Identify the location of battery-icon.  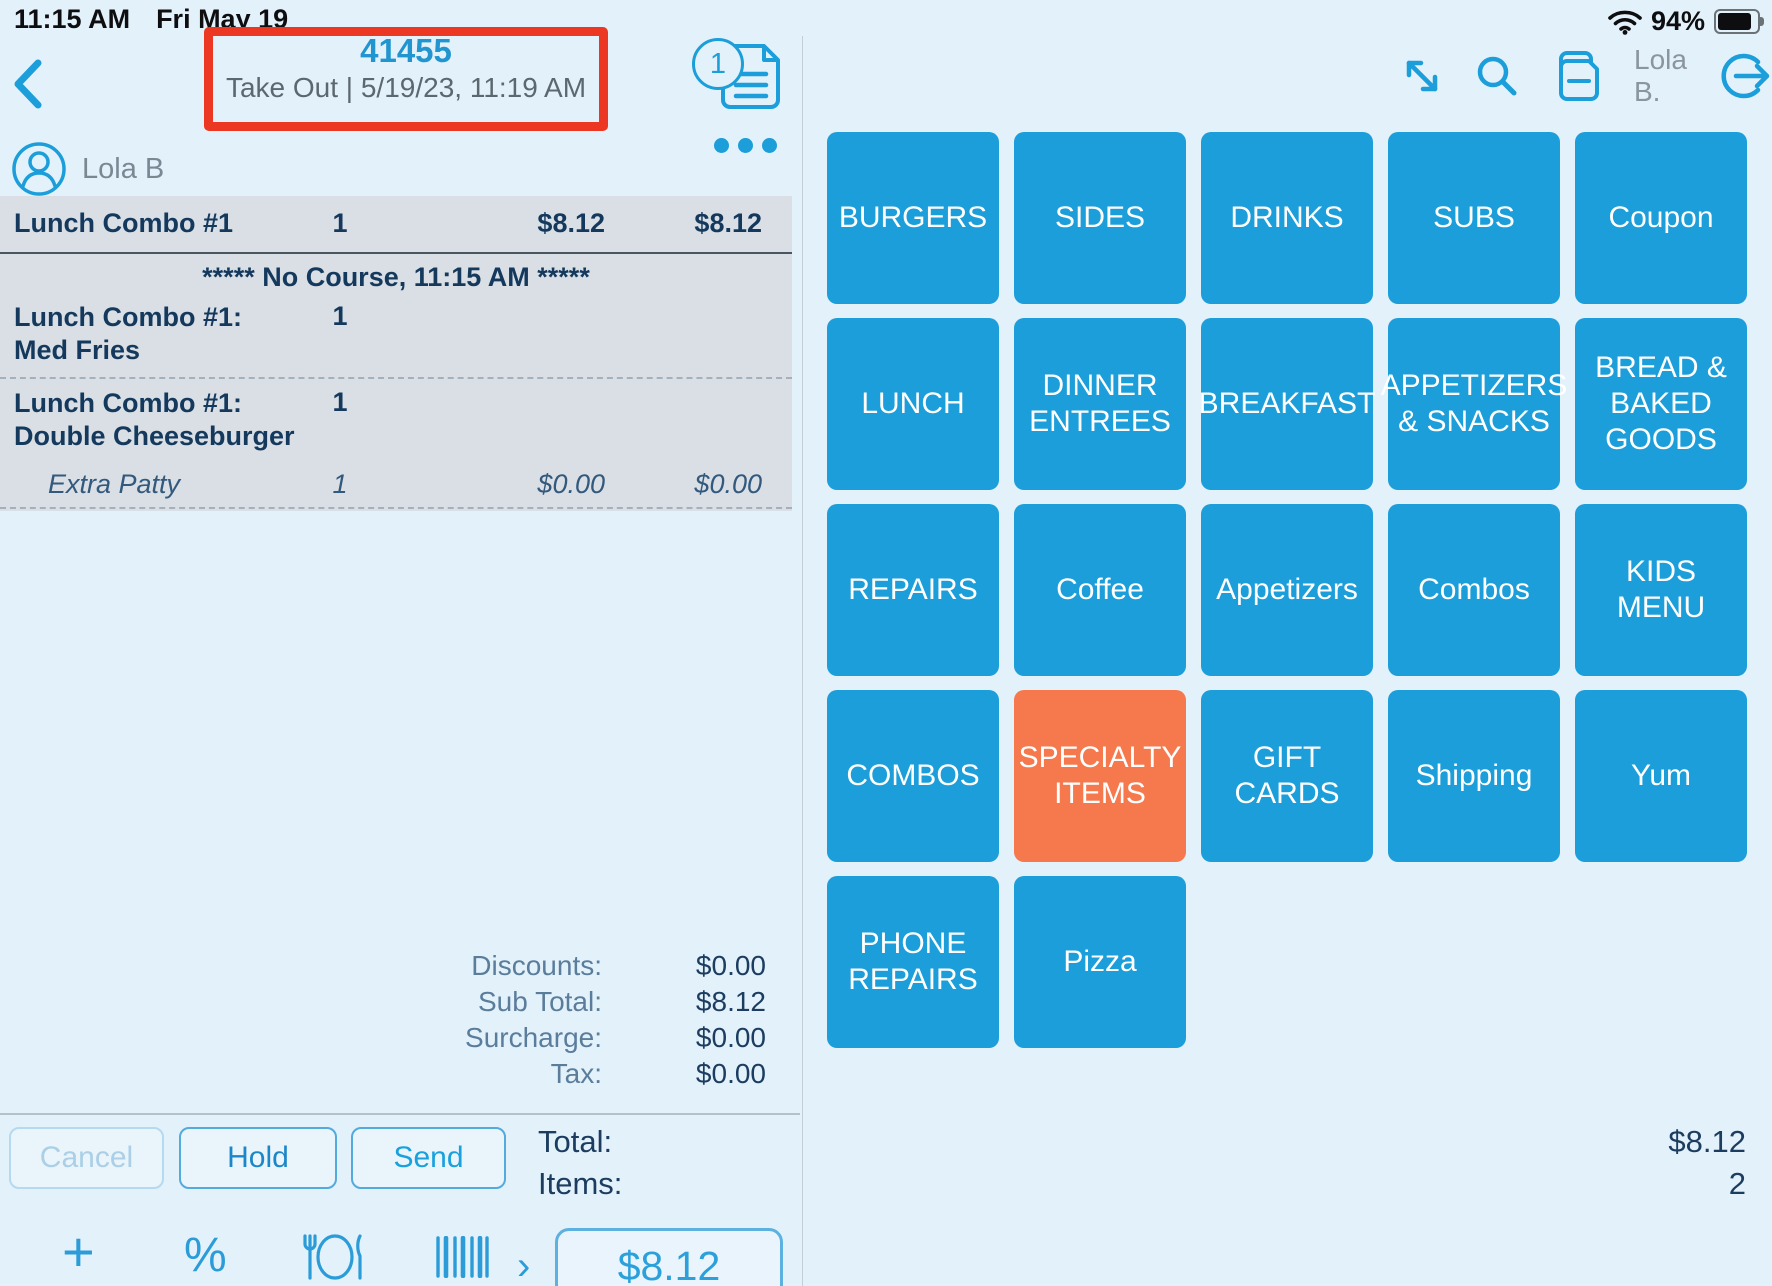
(1739, 21).